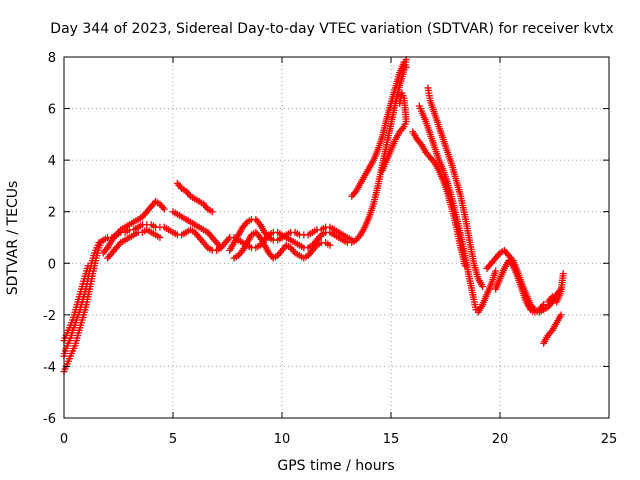  Describe the element at coordinates (500, 439) in the screenshot. I see `x-tick-label: 20` at that location.